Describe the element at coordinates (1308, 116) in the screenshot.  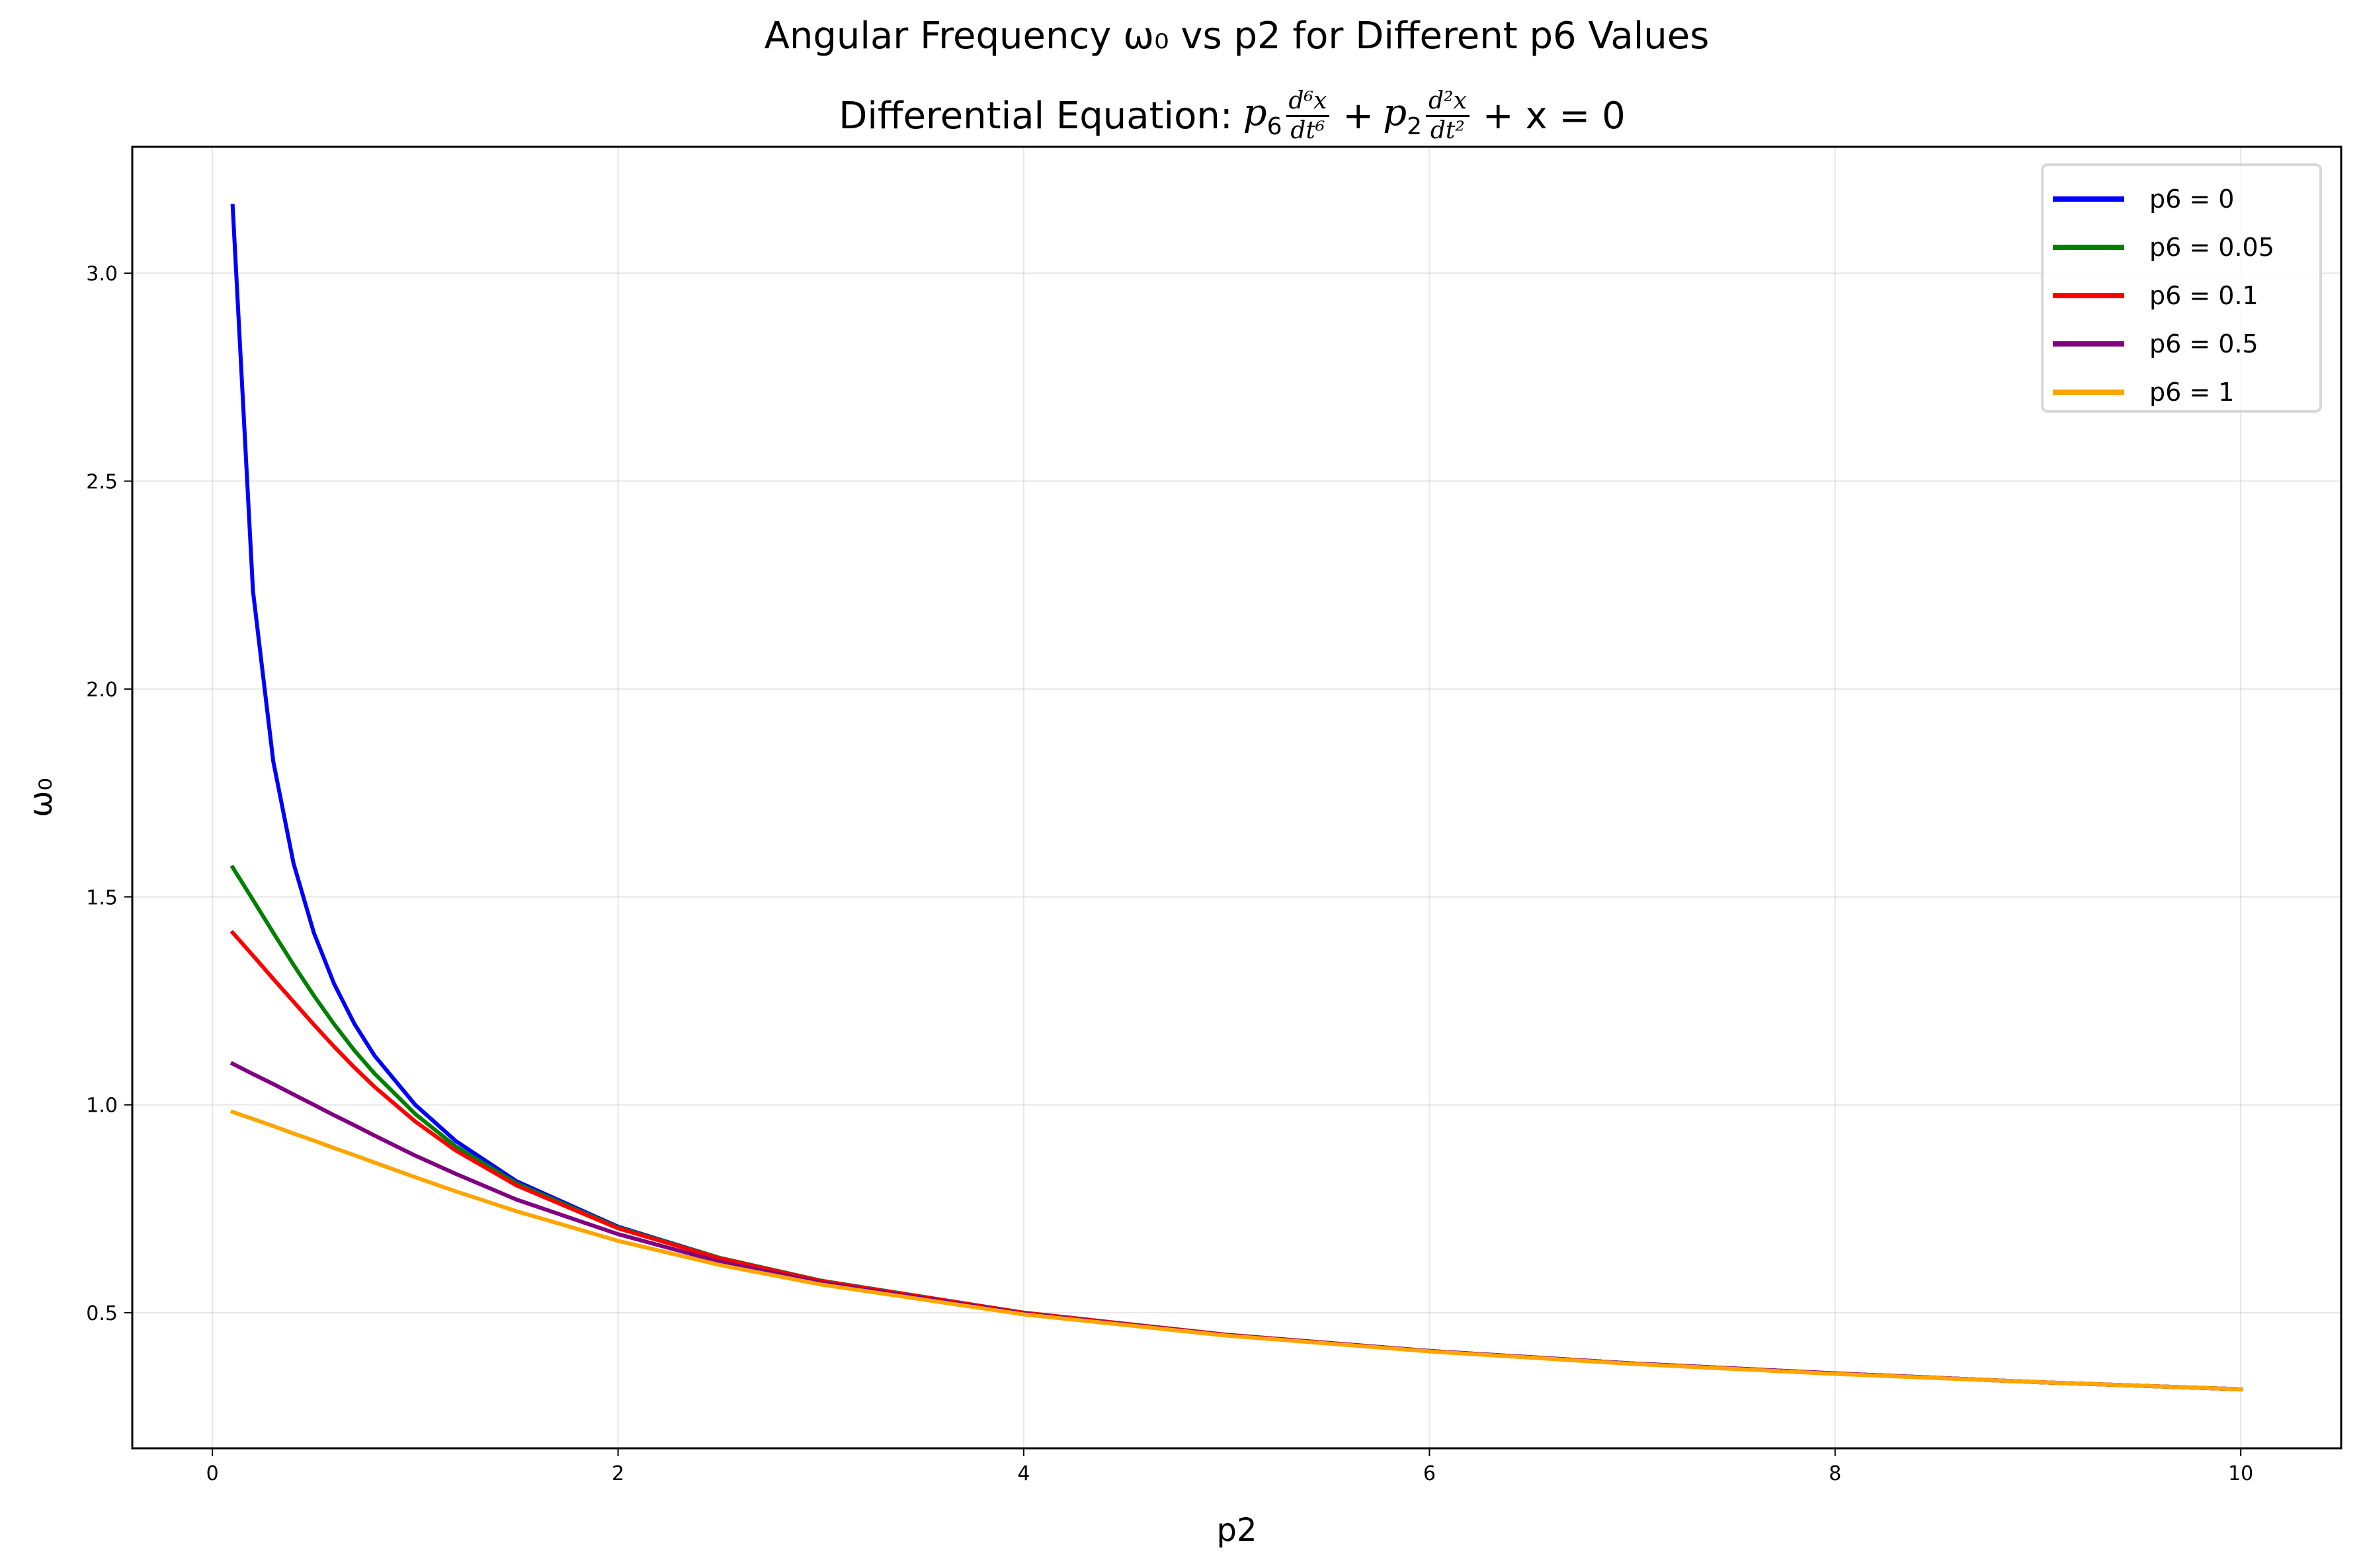
I see `eq-fraction-d6: d⁶x dt⁶` at that location.